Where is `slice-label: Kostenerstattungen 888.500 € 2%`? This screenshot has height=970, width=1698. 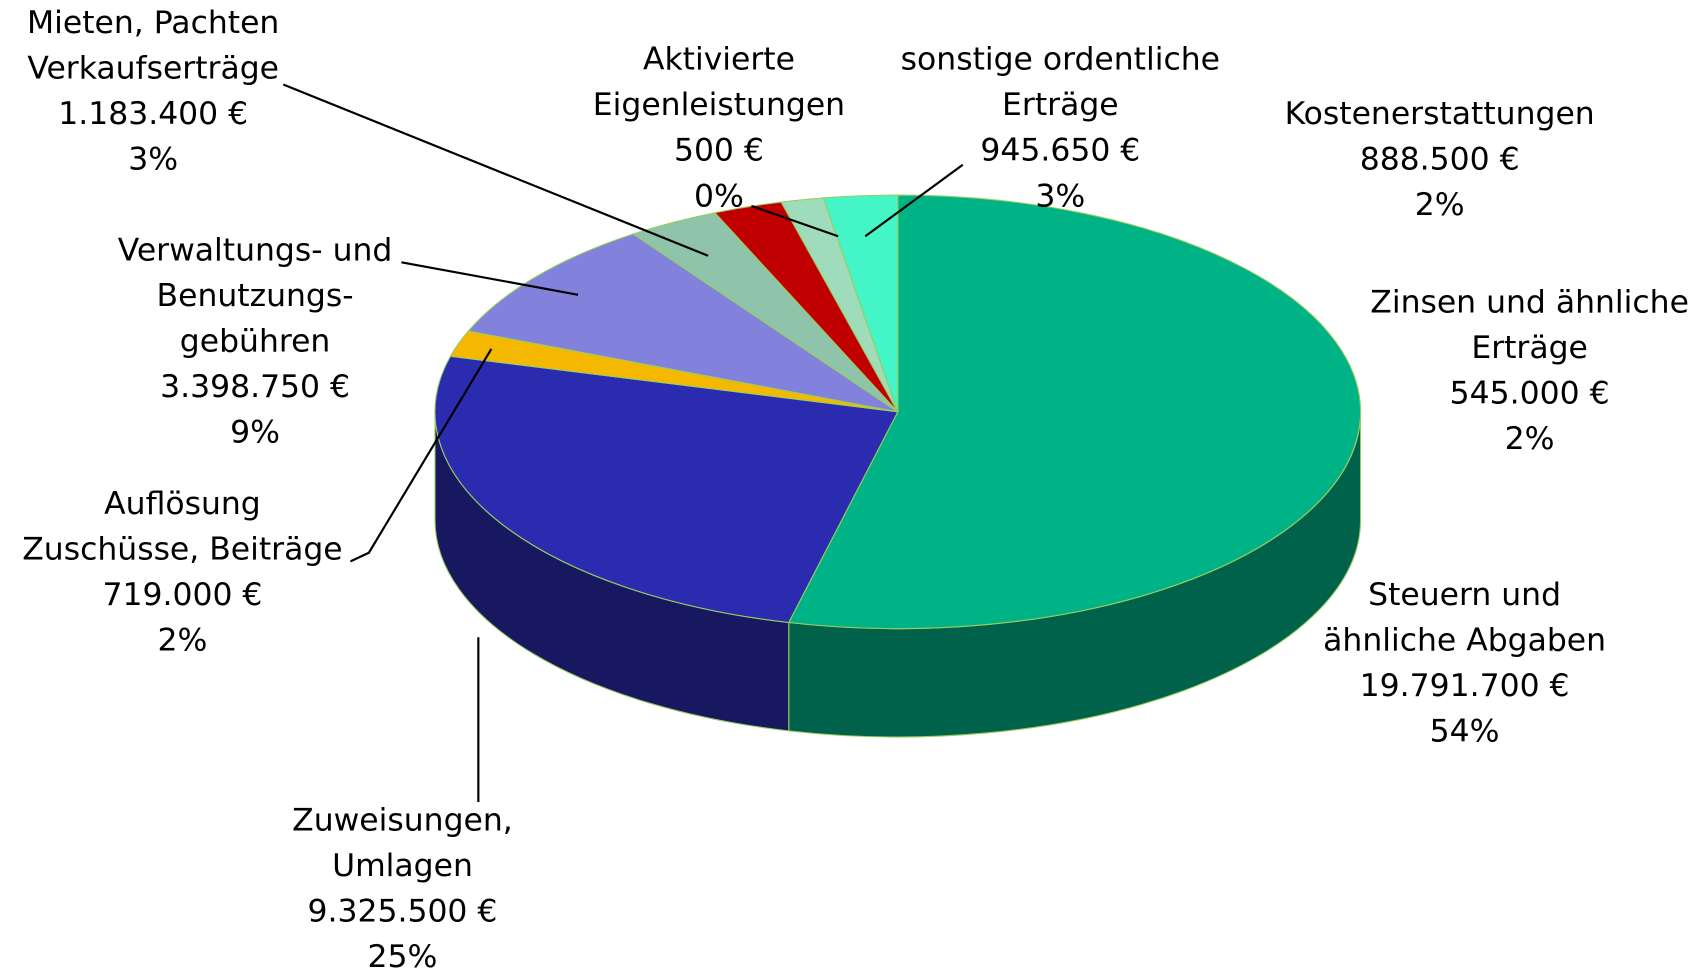 slice-label: Kostenerstattungen 888.500 € 2% is located at coordinates (1440, 159).